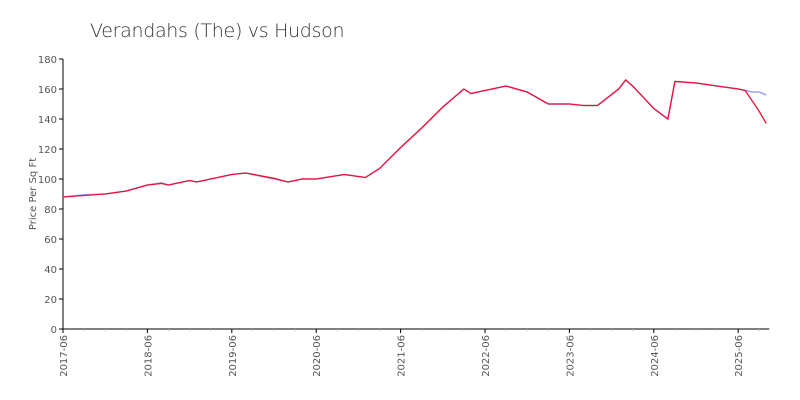 The width and height of the screenshot is (800, 400). What do you see at coordinates (54, 330) in the screenshot?
I see `y-tick-label: 0` at bounding box center [54, 330].